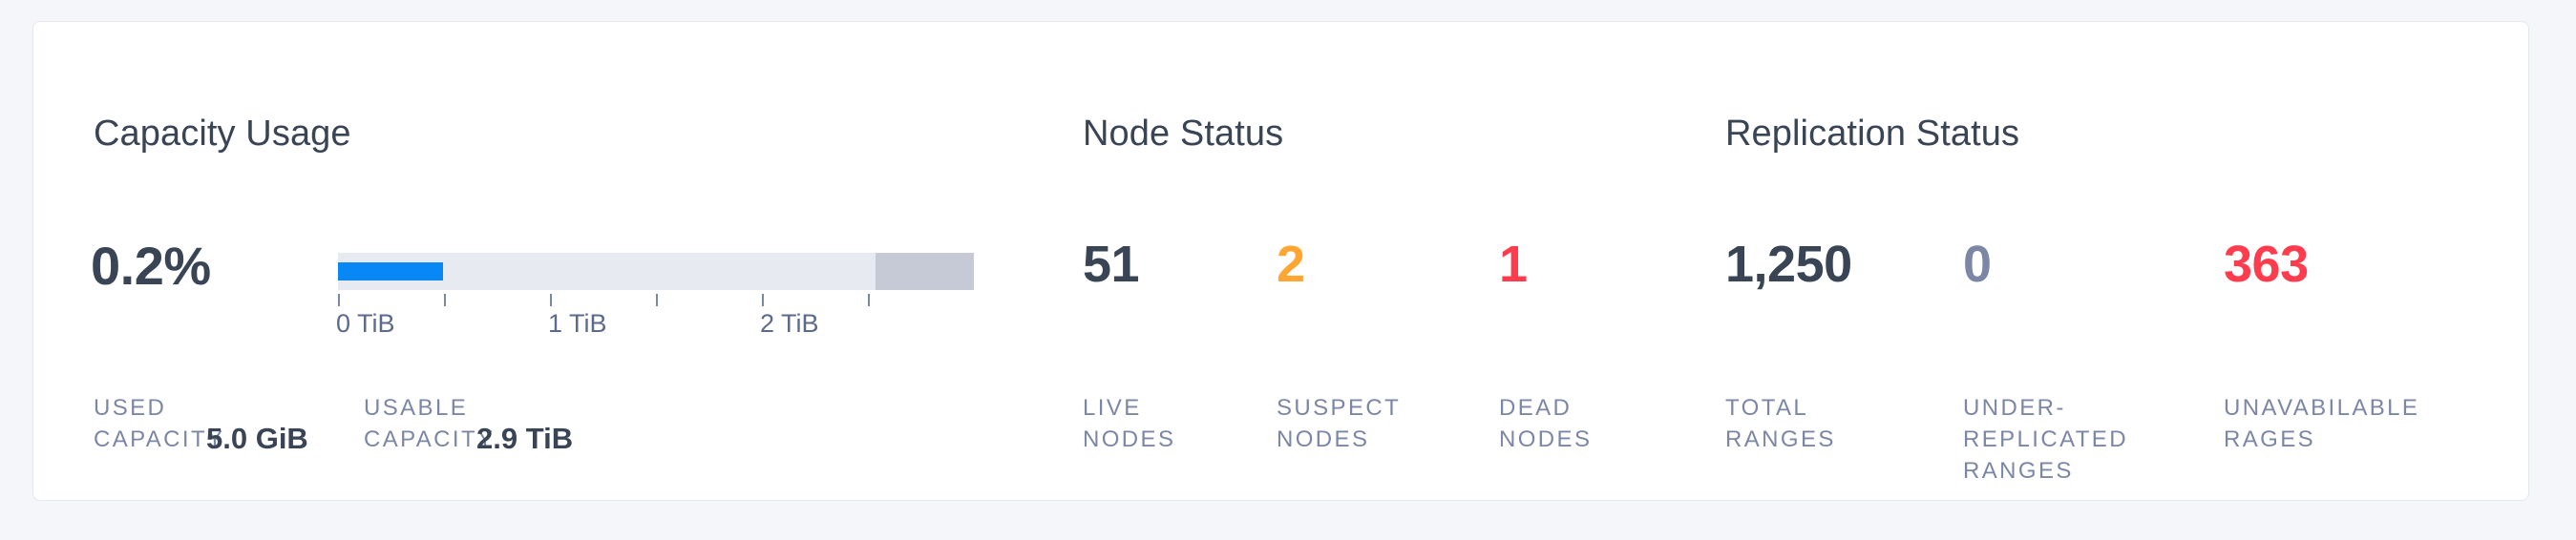 This screenshot has height=540, width=2576. Describe the element at coordinates (925, 271) in the screenshot. I see `capacity-bar-unusable-segment` at that location.